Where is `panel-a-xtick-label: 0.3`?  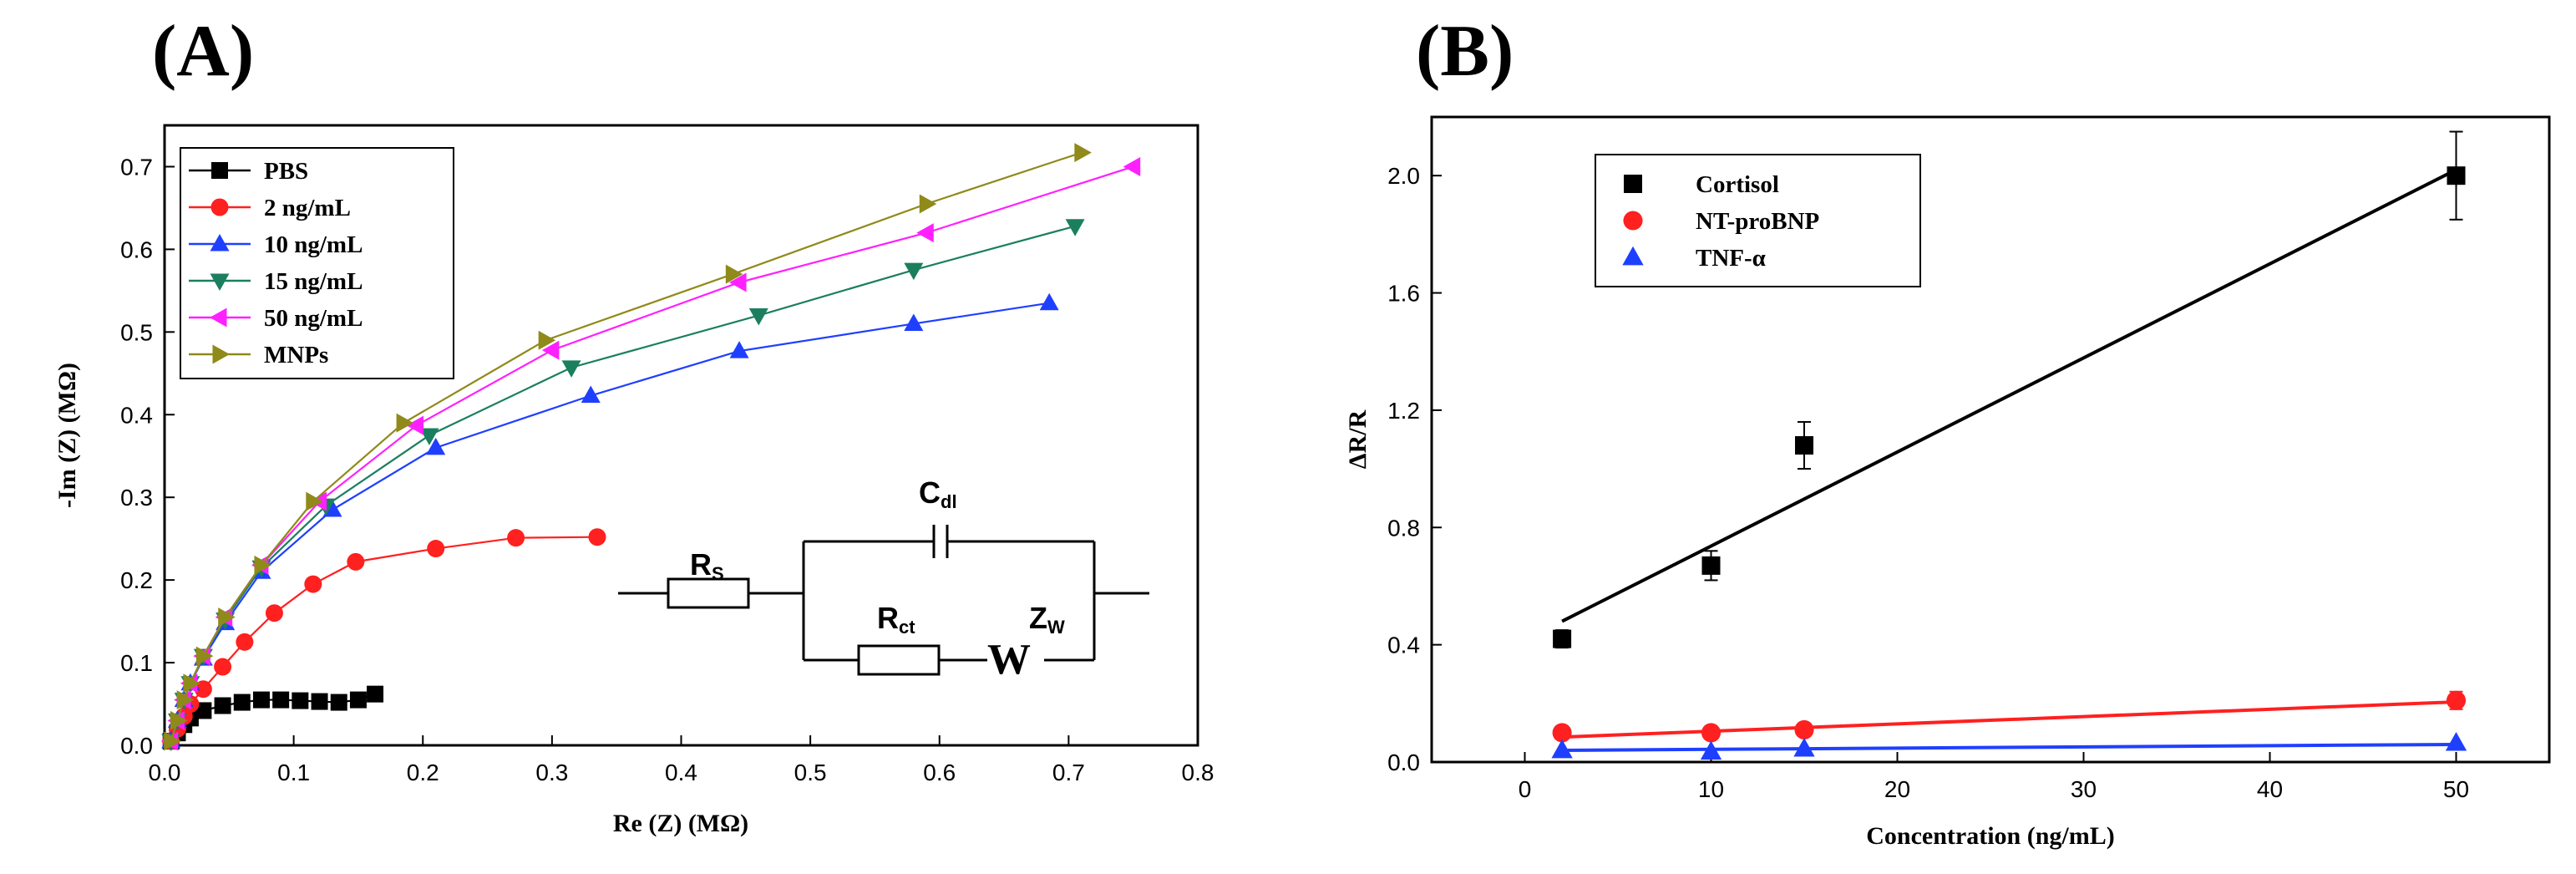 panel-a-xtick-label: 0.3 is located at coordinates (551, 772).